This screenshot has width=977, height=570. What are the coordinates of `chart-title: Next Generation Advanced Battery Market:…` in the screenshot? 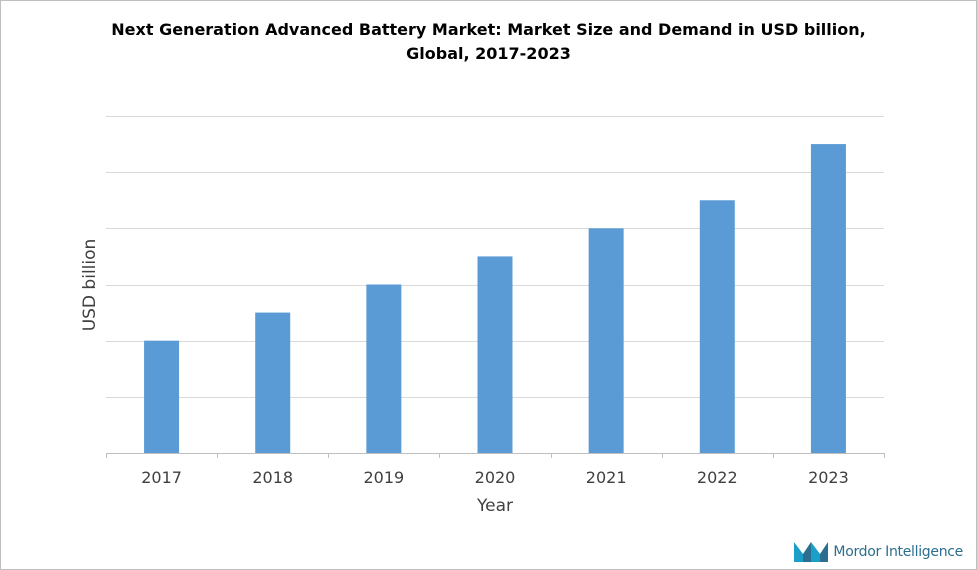 It's located at (488, 42).